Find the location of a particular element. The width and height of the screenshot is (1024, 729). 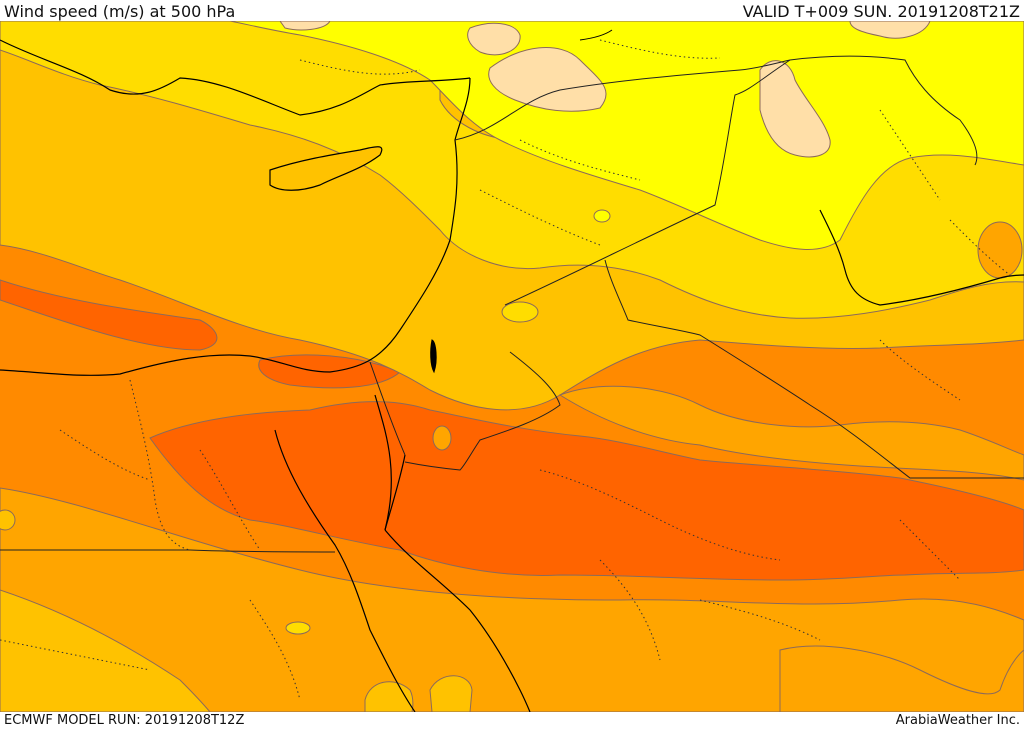

border-egypt-israel is located at coordinates (387, 408).